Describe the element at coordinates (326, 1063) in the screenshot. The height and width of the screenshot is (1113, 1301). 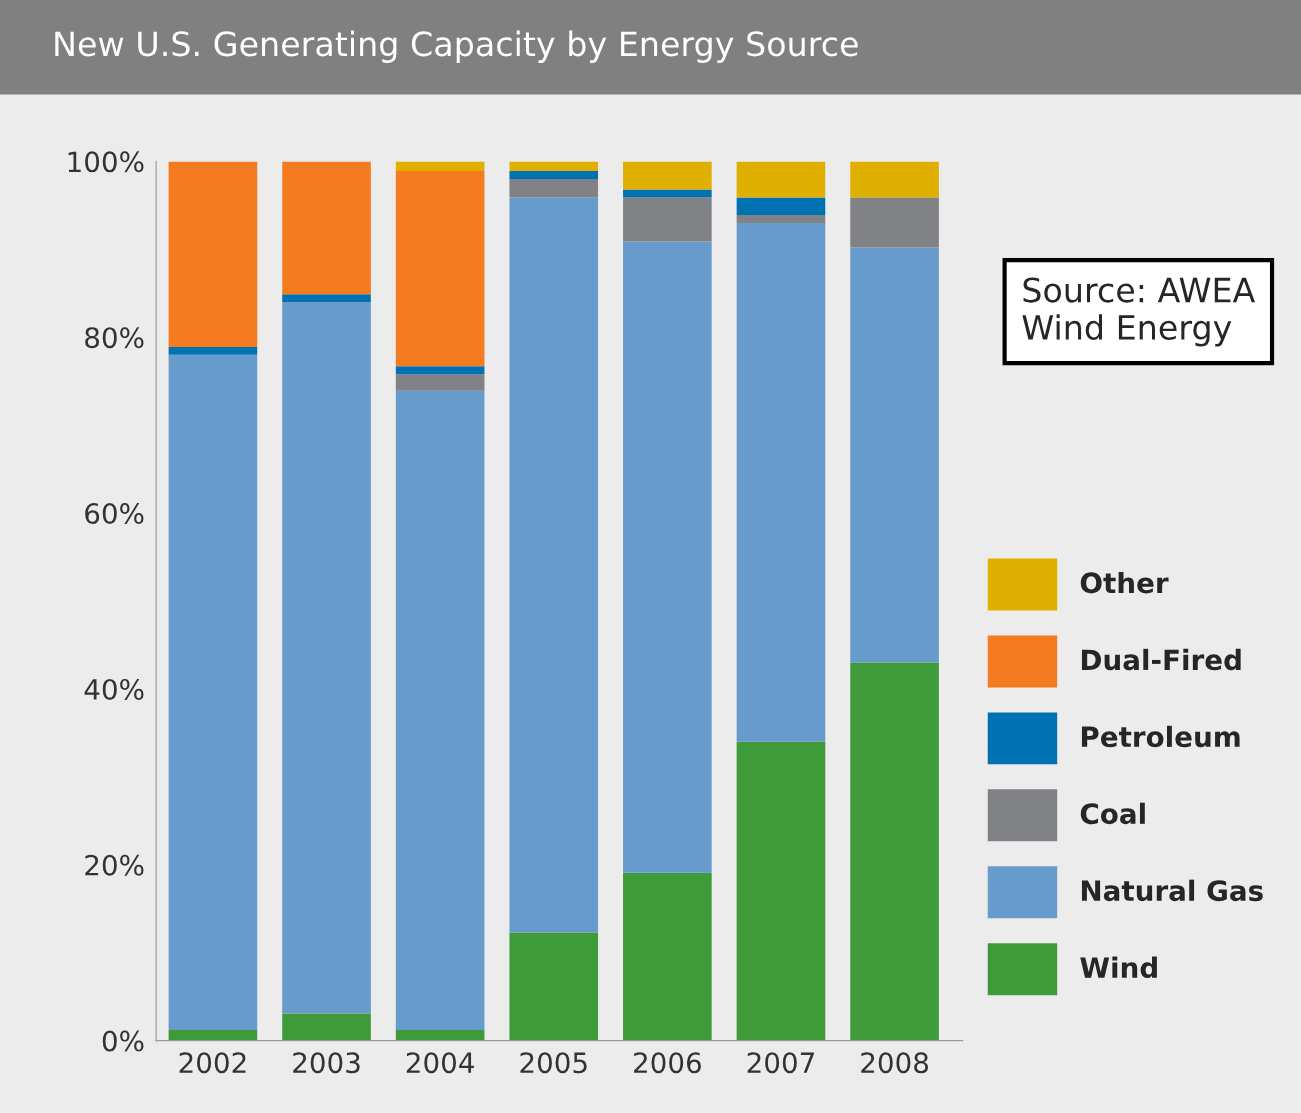
I see `x-tick-label: 2003` at that location.